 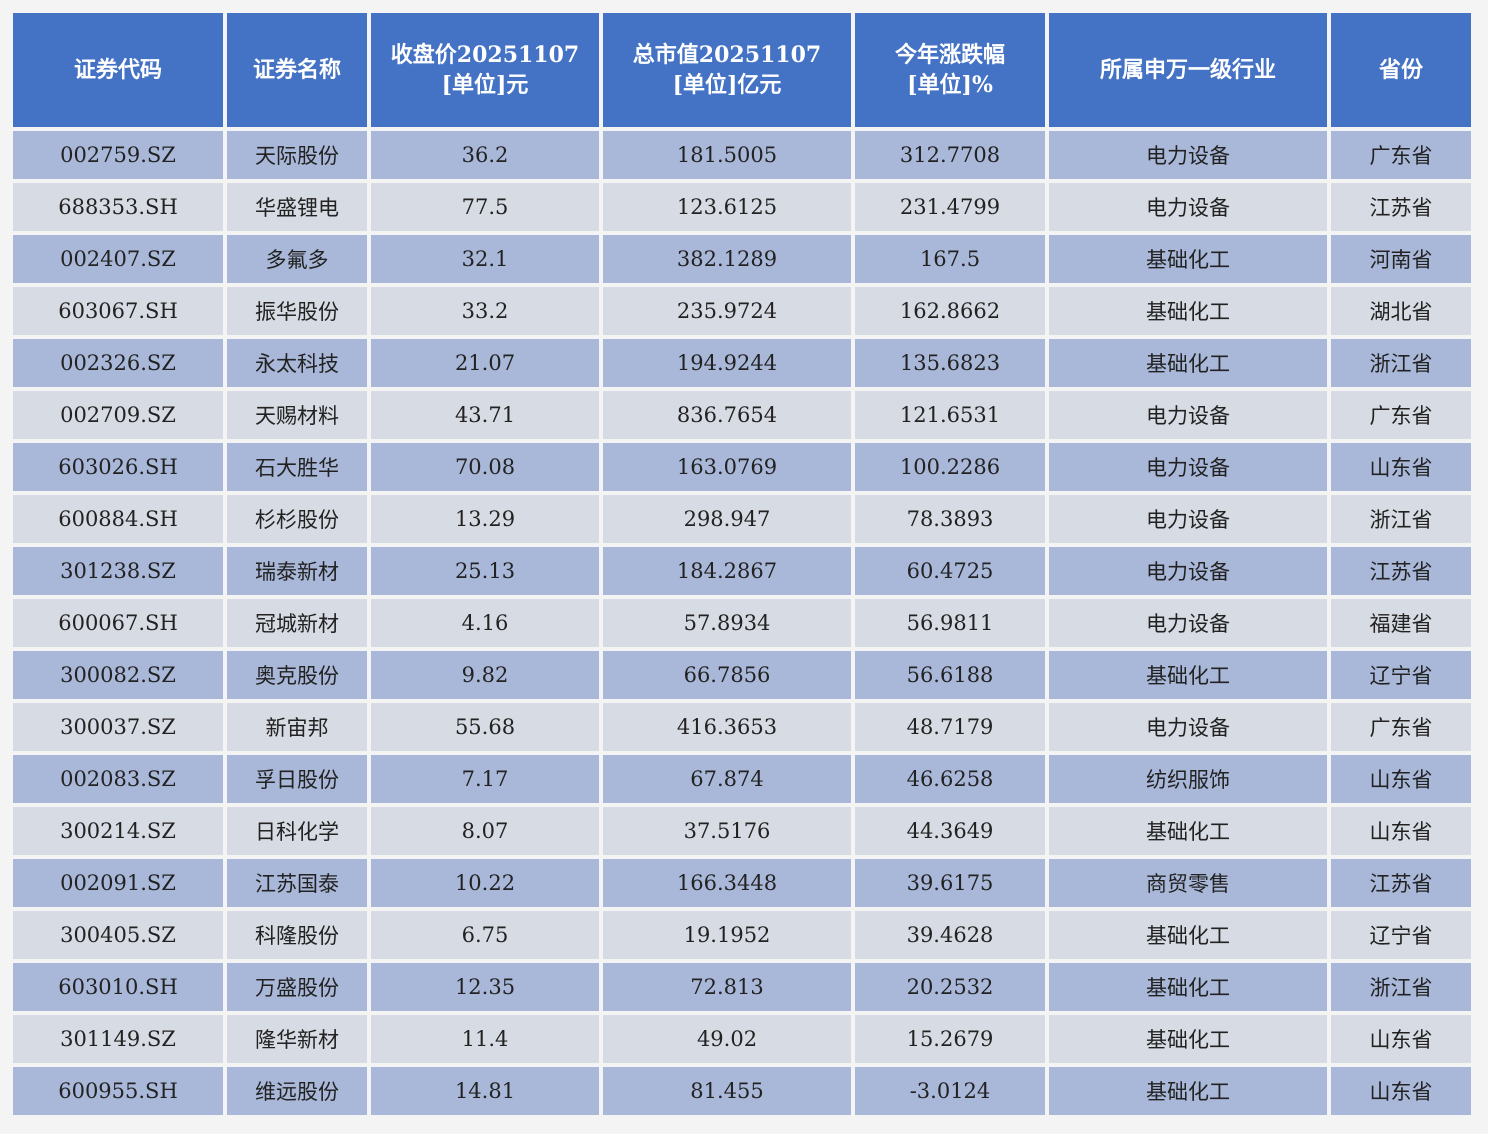 I want to click on cell-market-cap: 81.455, so click(x=727, y=1091).